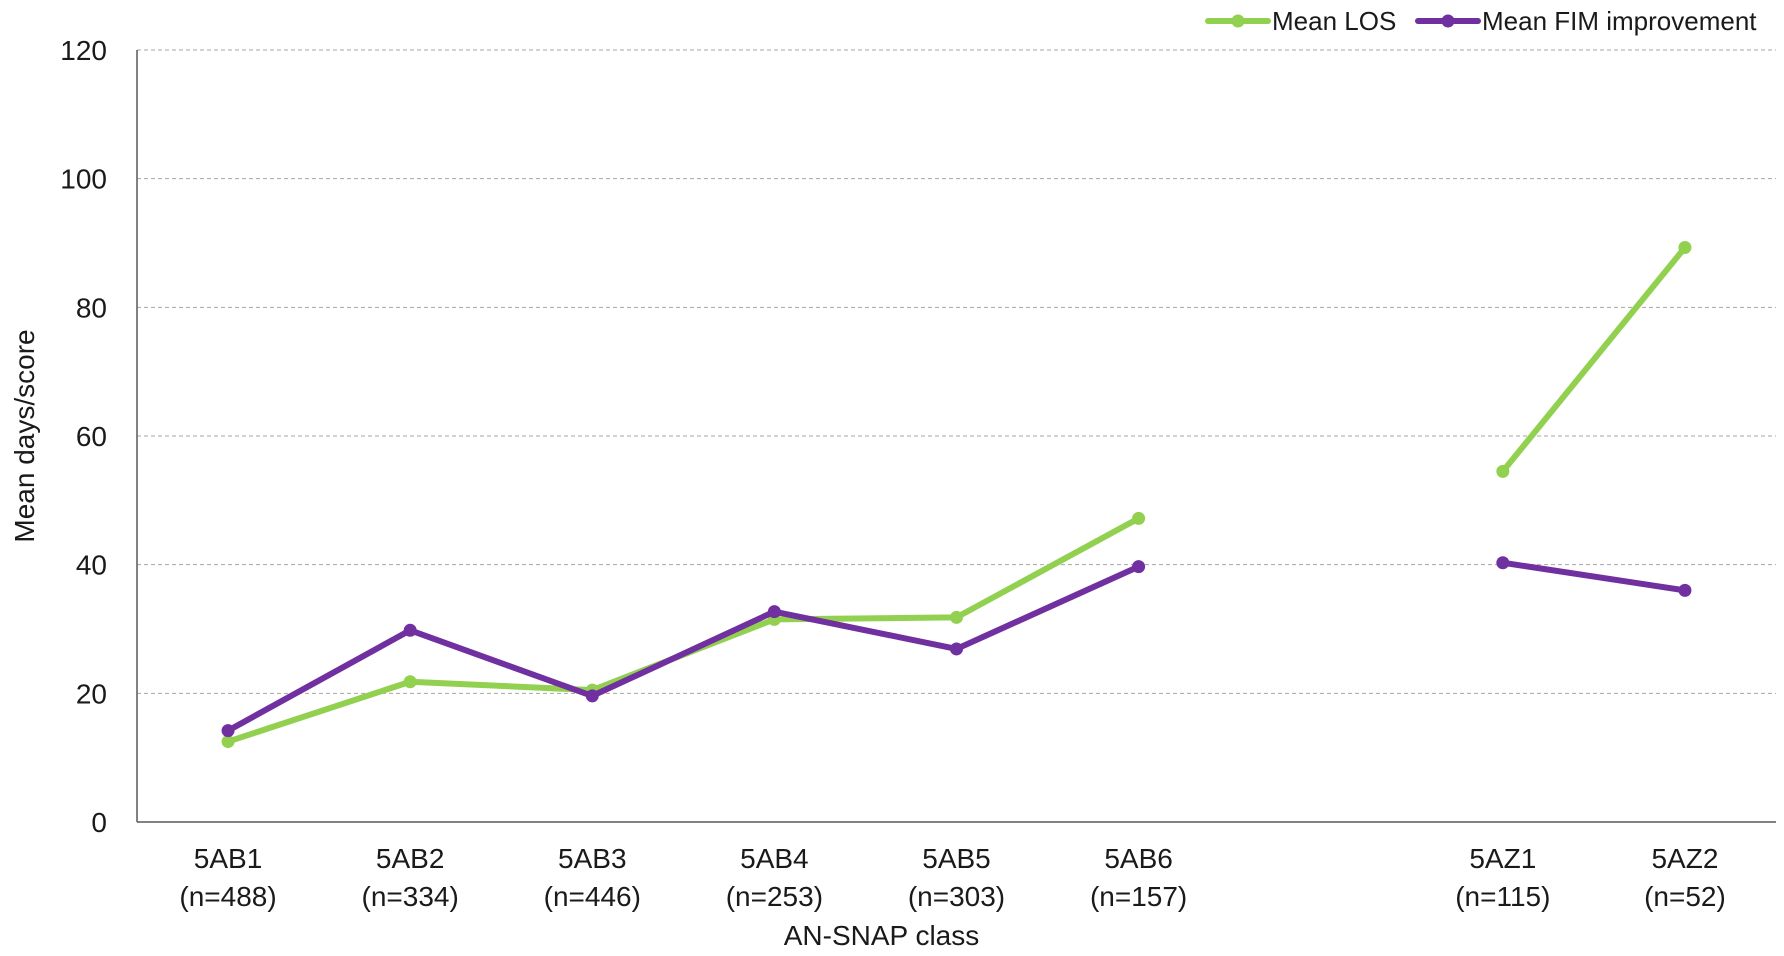 Image resolution: width=1784 pixels, height=956 pixels. I want to click on y-tick-labels: 0 20 40 60 80 100 120, so click(83, 436).